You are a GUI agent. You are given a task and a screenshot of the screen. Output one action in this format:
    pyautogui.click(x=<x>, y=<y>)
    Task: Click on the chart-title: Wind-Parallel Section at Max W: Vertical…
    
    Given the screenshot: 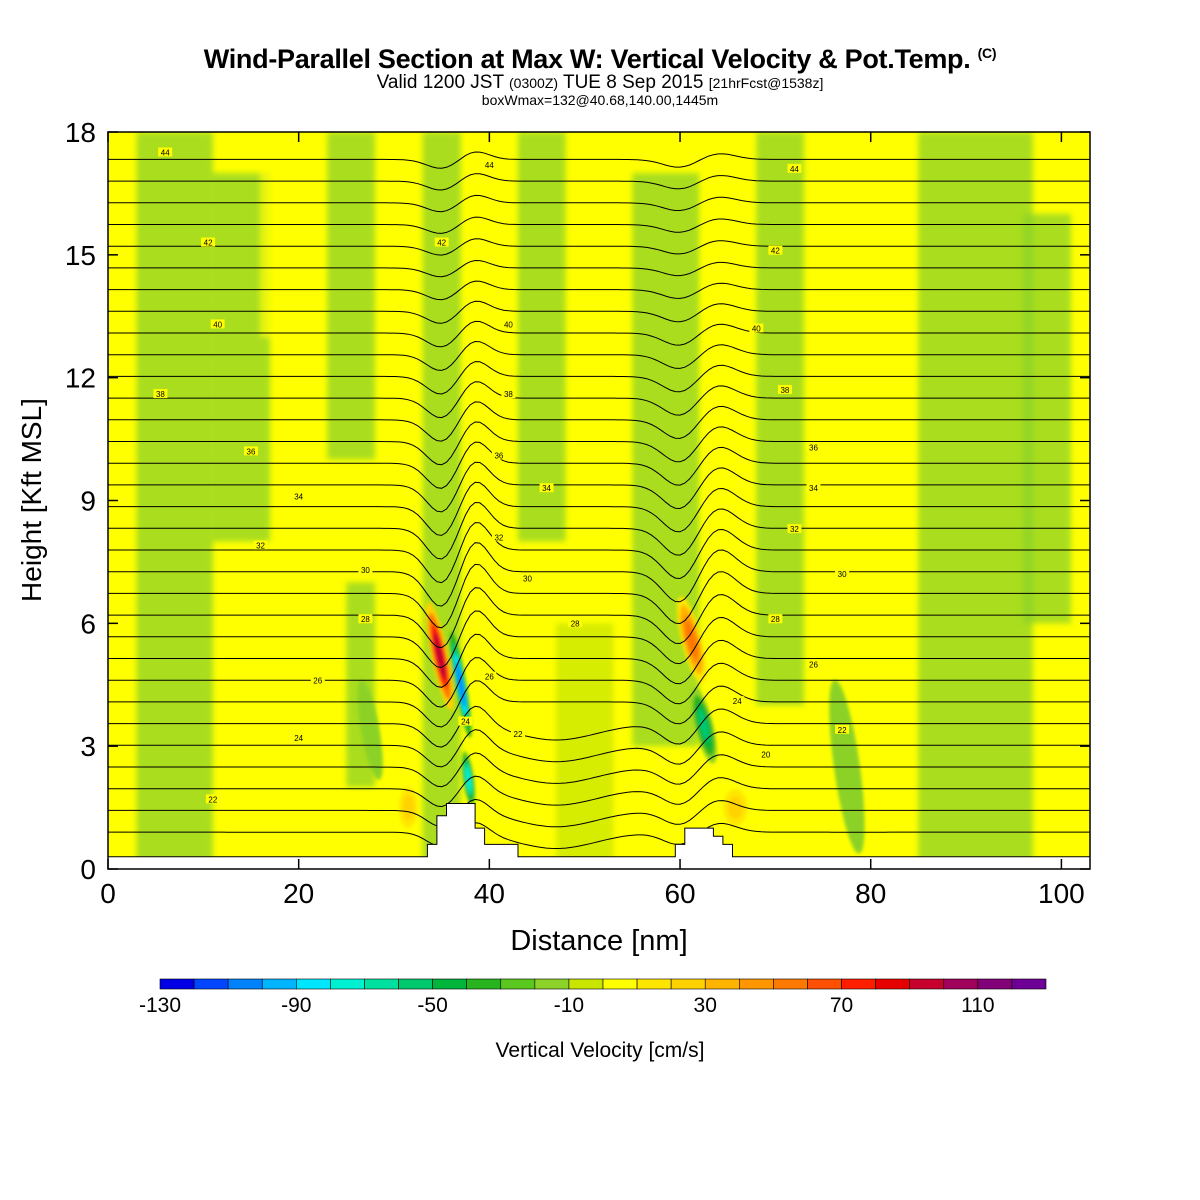 What is the action you would take?
    pyautogui.click(x=600, y=59)
    